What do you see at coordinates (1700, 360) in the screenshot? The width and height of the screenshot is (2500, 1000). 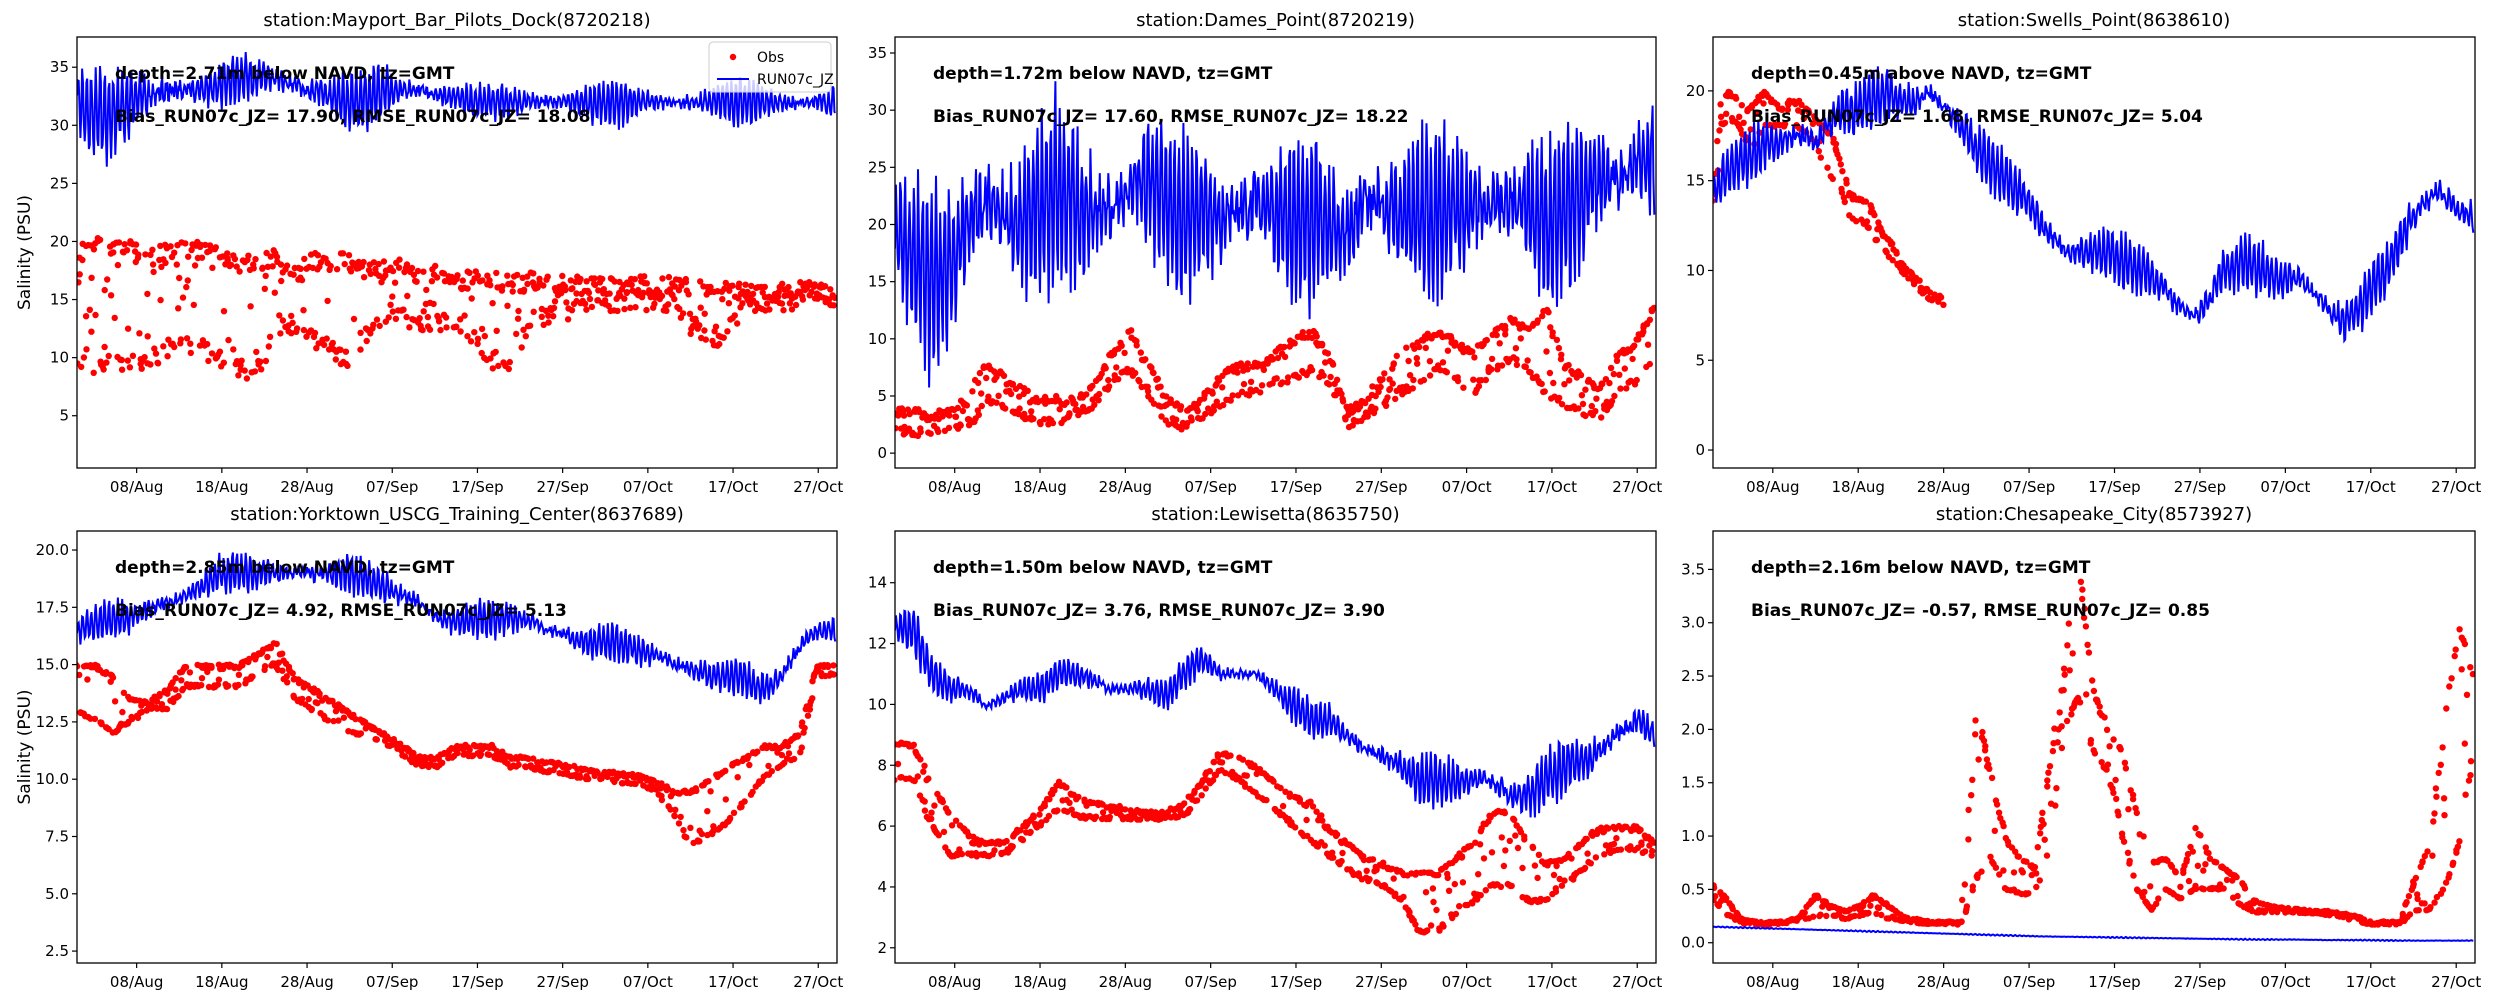 I see `y-tick-label: 5` at bounding box center [1700, 360].